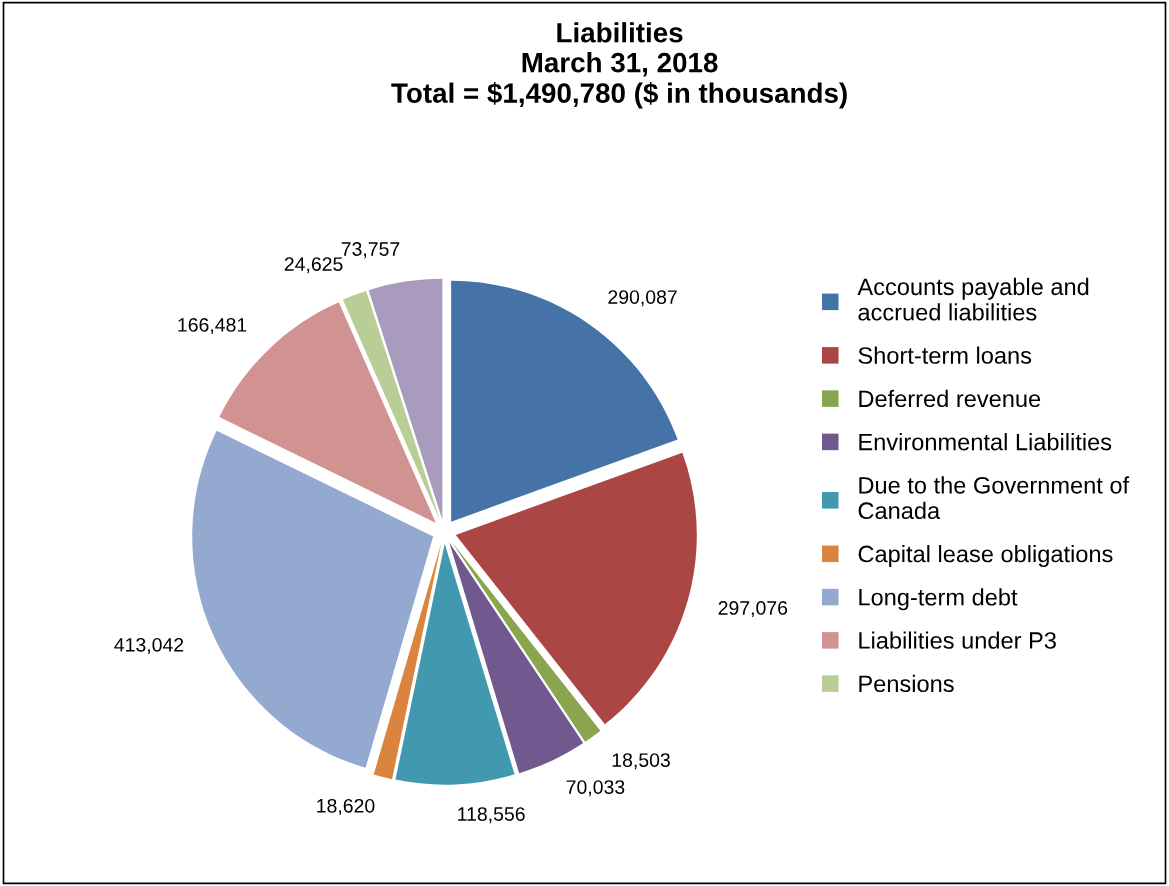  Describe the element at coordinates (370, 250) in the screenshot. I see `data-label: 73,757` at that location.